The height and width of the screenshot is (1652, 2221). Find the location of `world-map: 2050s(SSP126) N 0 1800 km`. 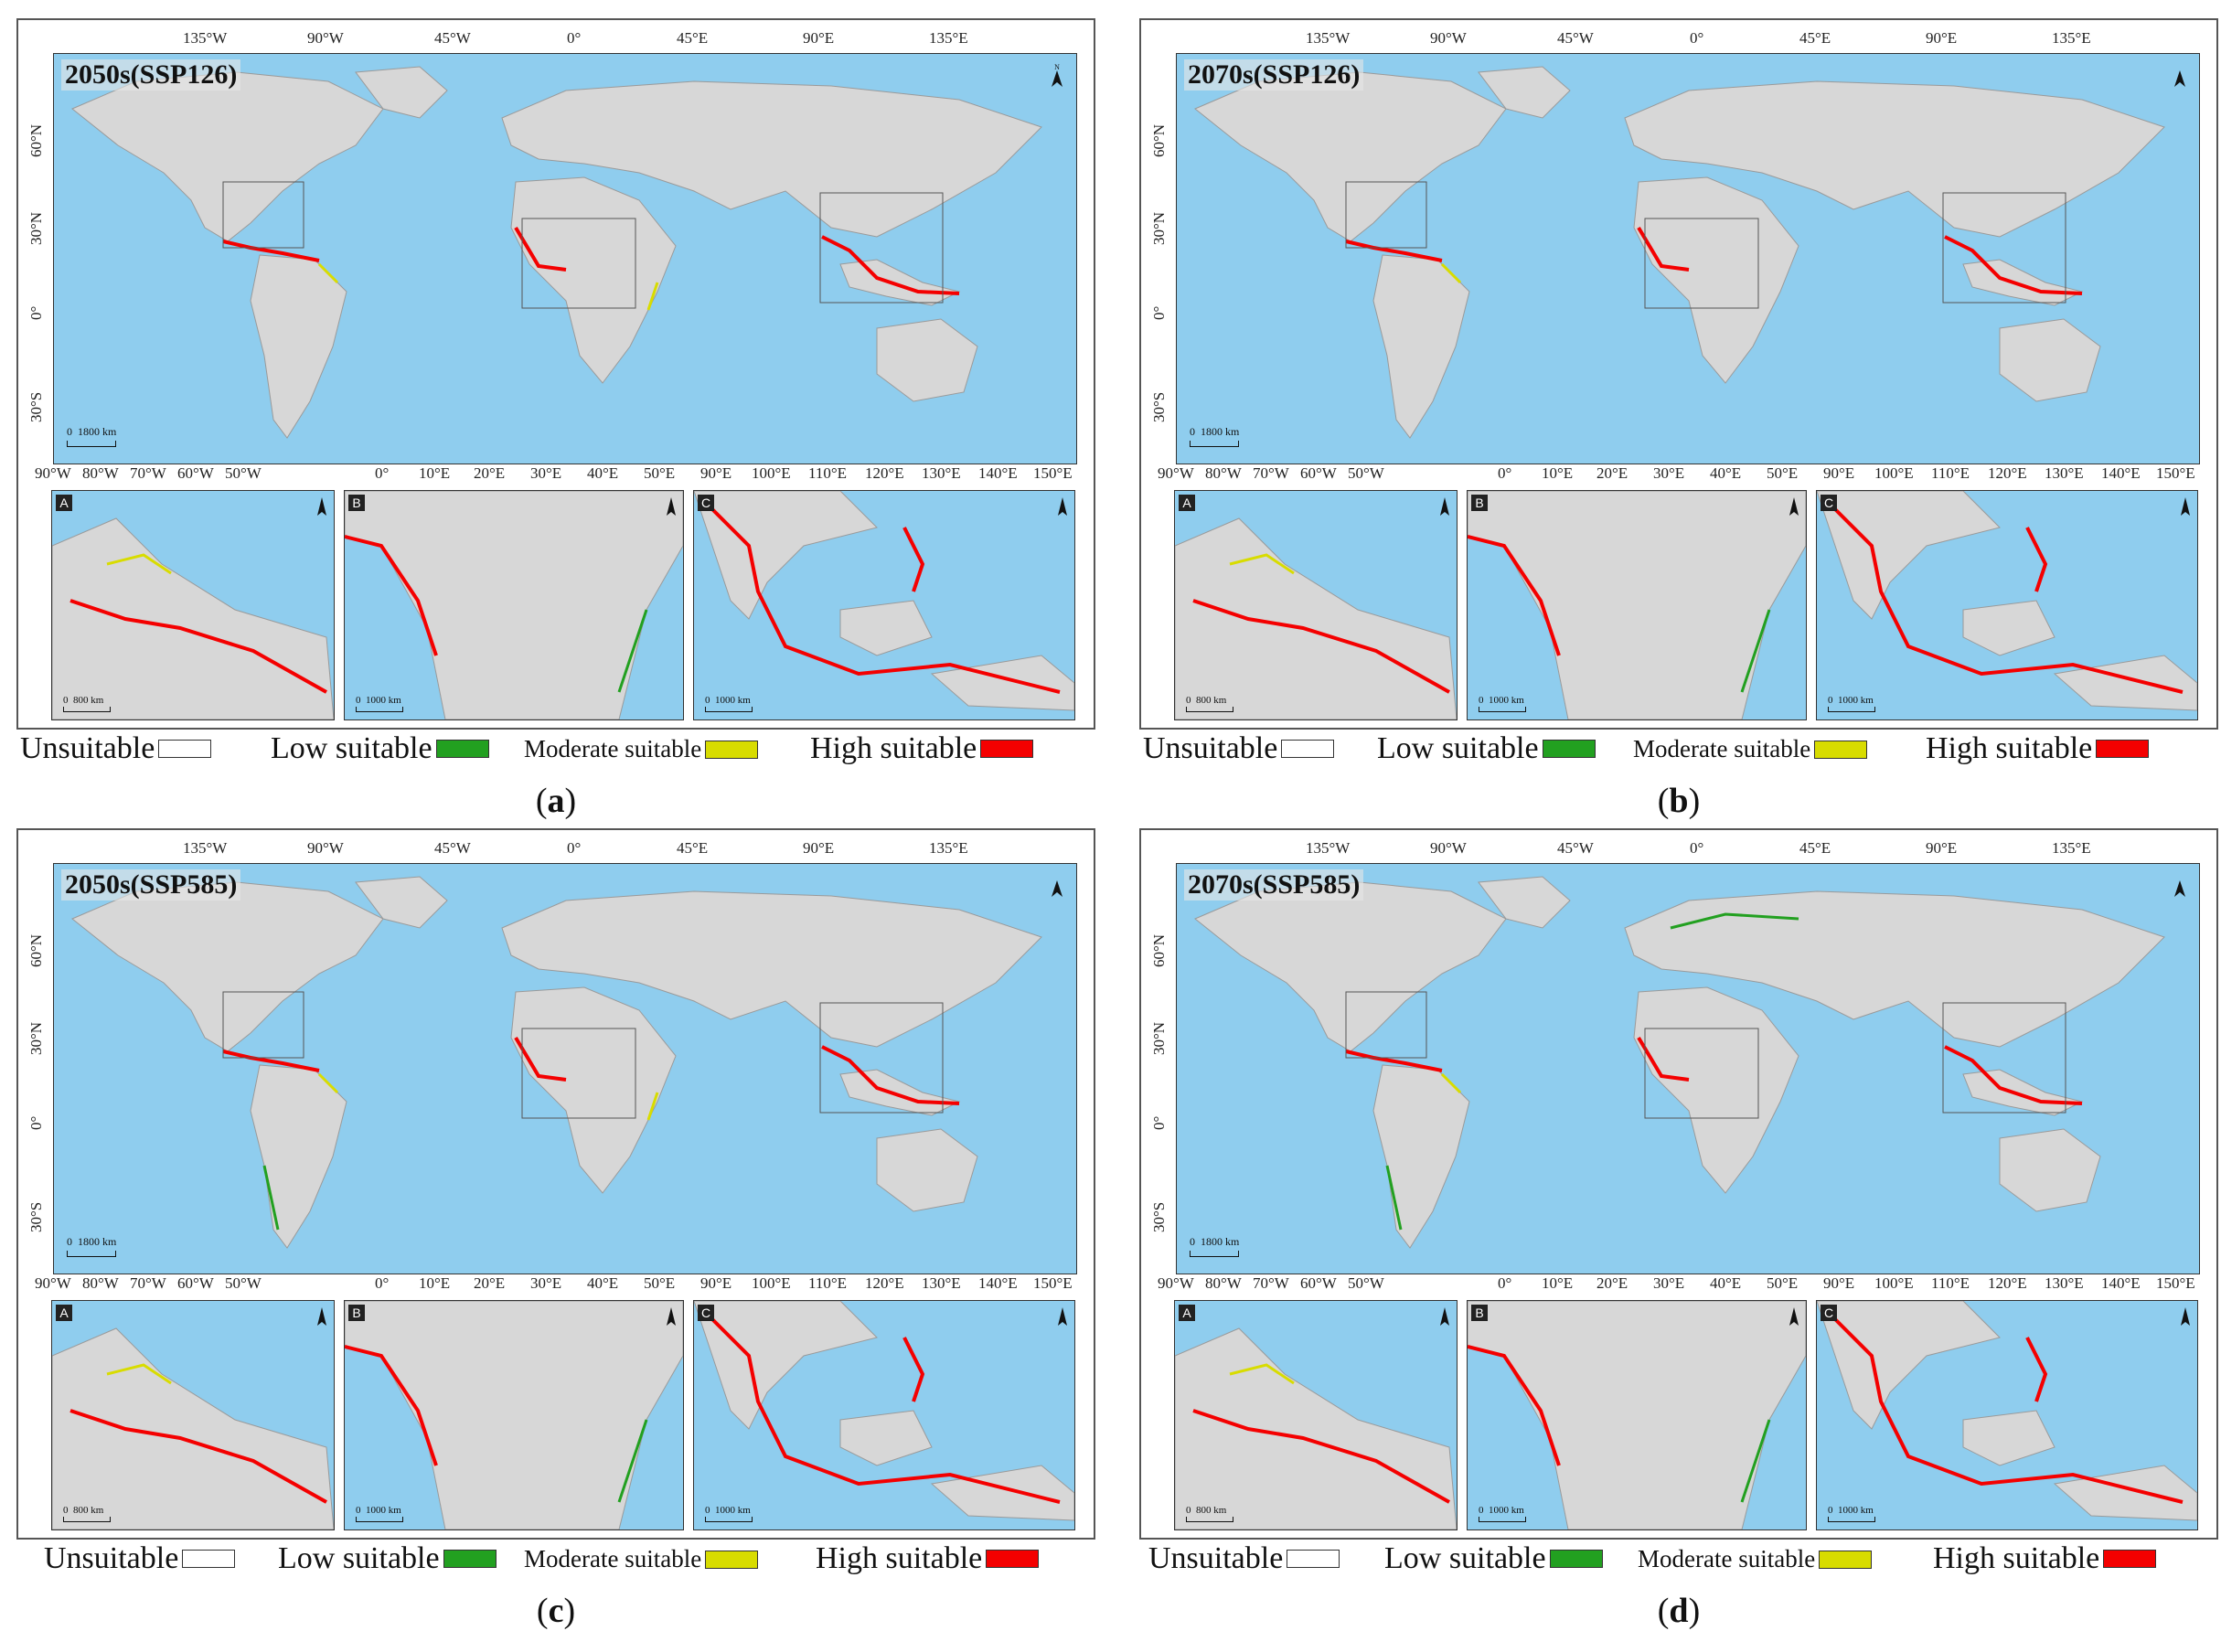

world-map: 2050s(SSP126) N 0 1800 km is located at coordinates (565, 259).